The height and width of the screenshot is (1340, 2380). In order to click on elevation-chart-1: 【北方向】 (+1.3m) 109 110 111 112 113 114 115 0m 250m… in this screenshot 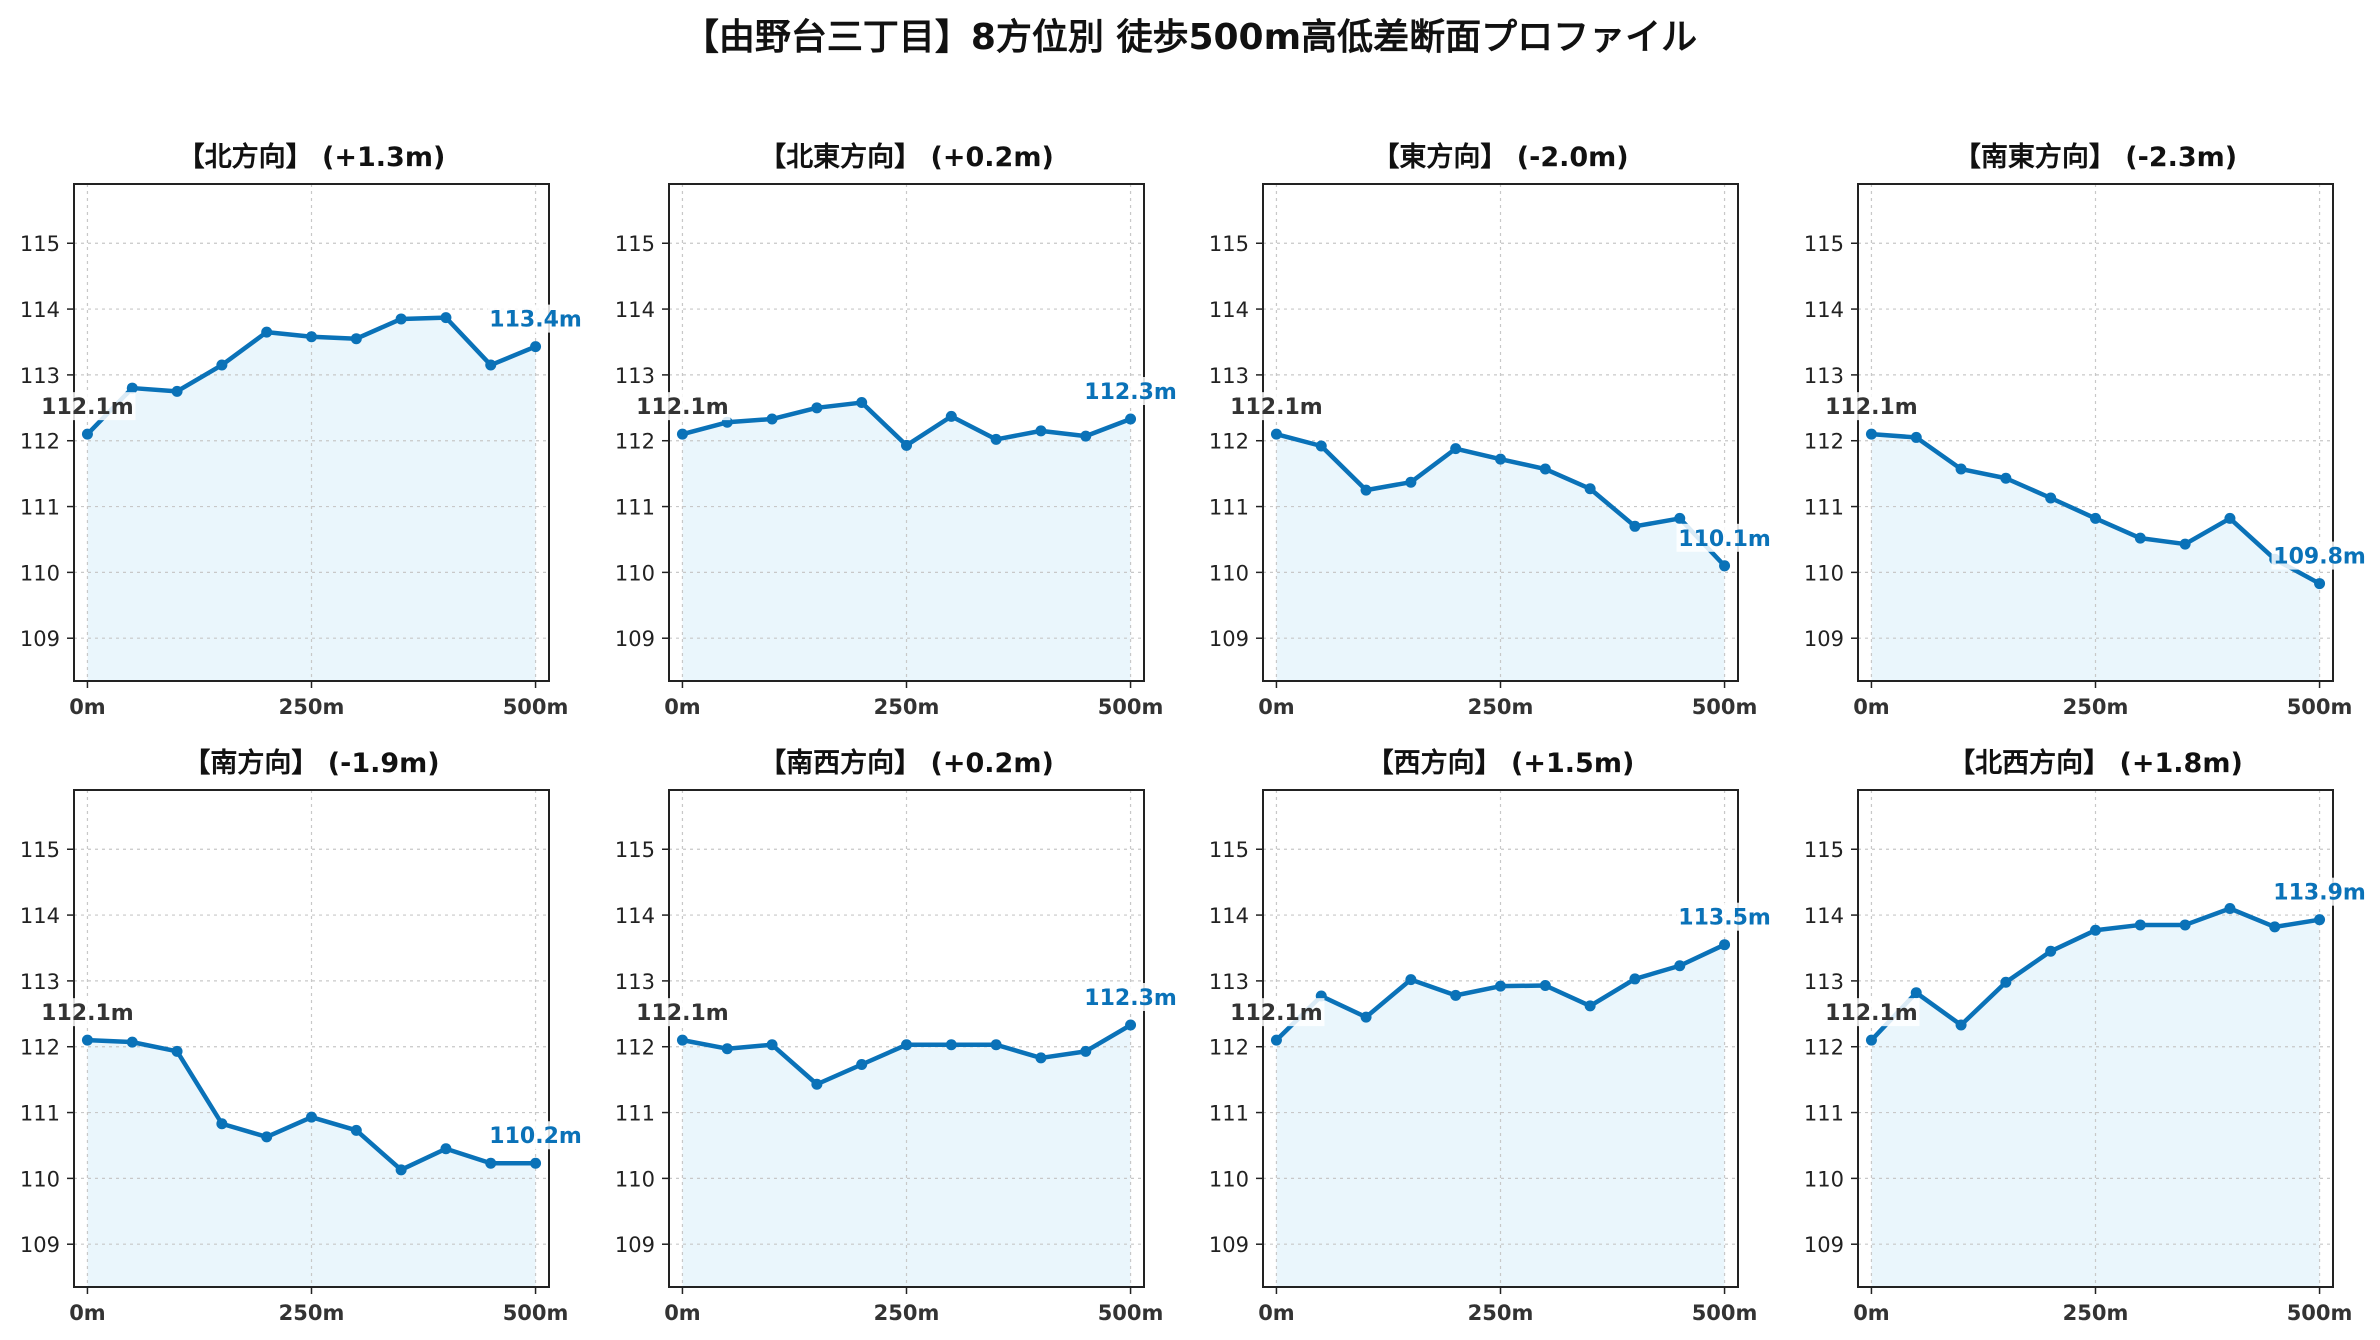, I will do `click(302, 430)`.